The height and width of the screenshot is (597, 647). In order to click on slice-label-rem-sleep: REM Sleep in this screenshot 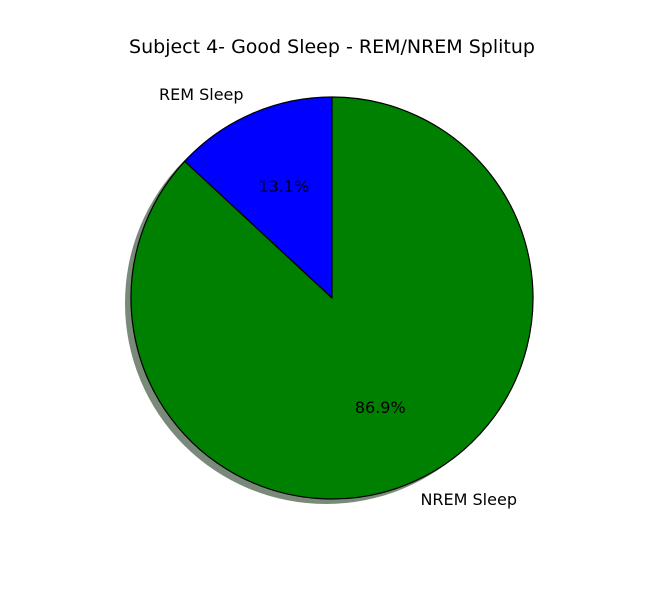, I will do `click(201, 94)`.